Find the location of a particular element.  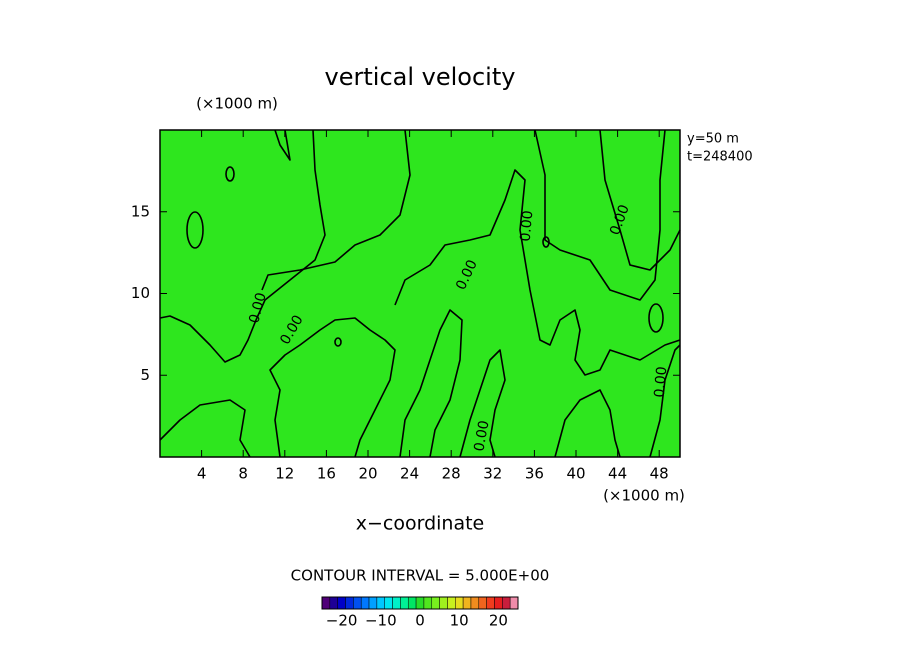

colorbar-tick-label: −10 is located at coordinates (381, 621).